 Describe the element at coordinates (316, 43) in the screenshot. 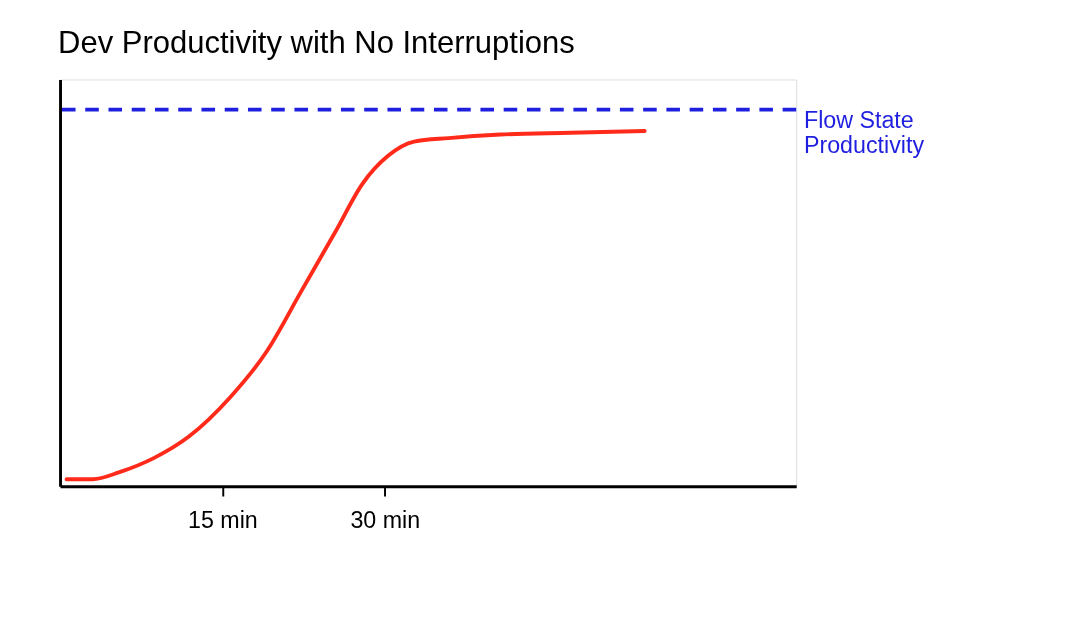

I see `chart-title: Dev Productivity with No Interruptions` at that location.